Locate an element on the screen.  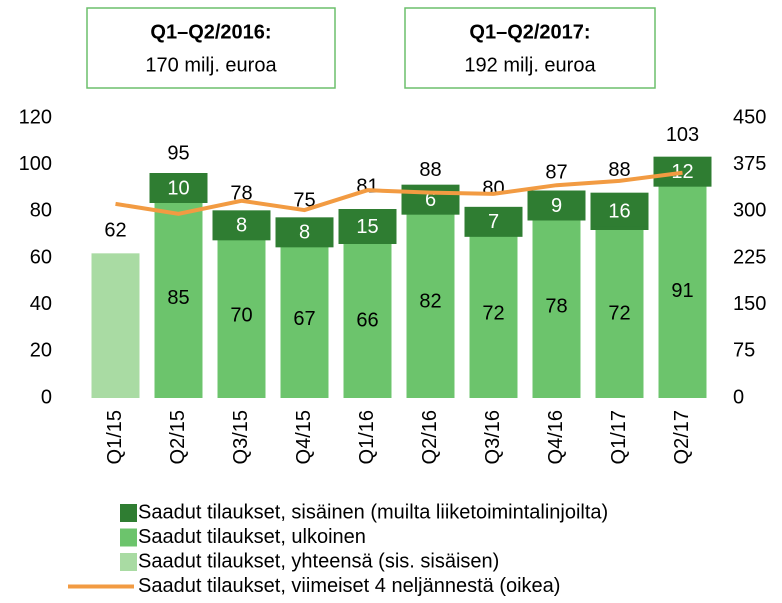
value-label: 67 is located at coordinates (304, 319).